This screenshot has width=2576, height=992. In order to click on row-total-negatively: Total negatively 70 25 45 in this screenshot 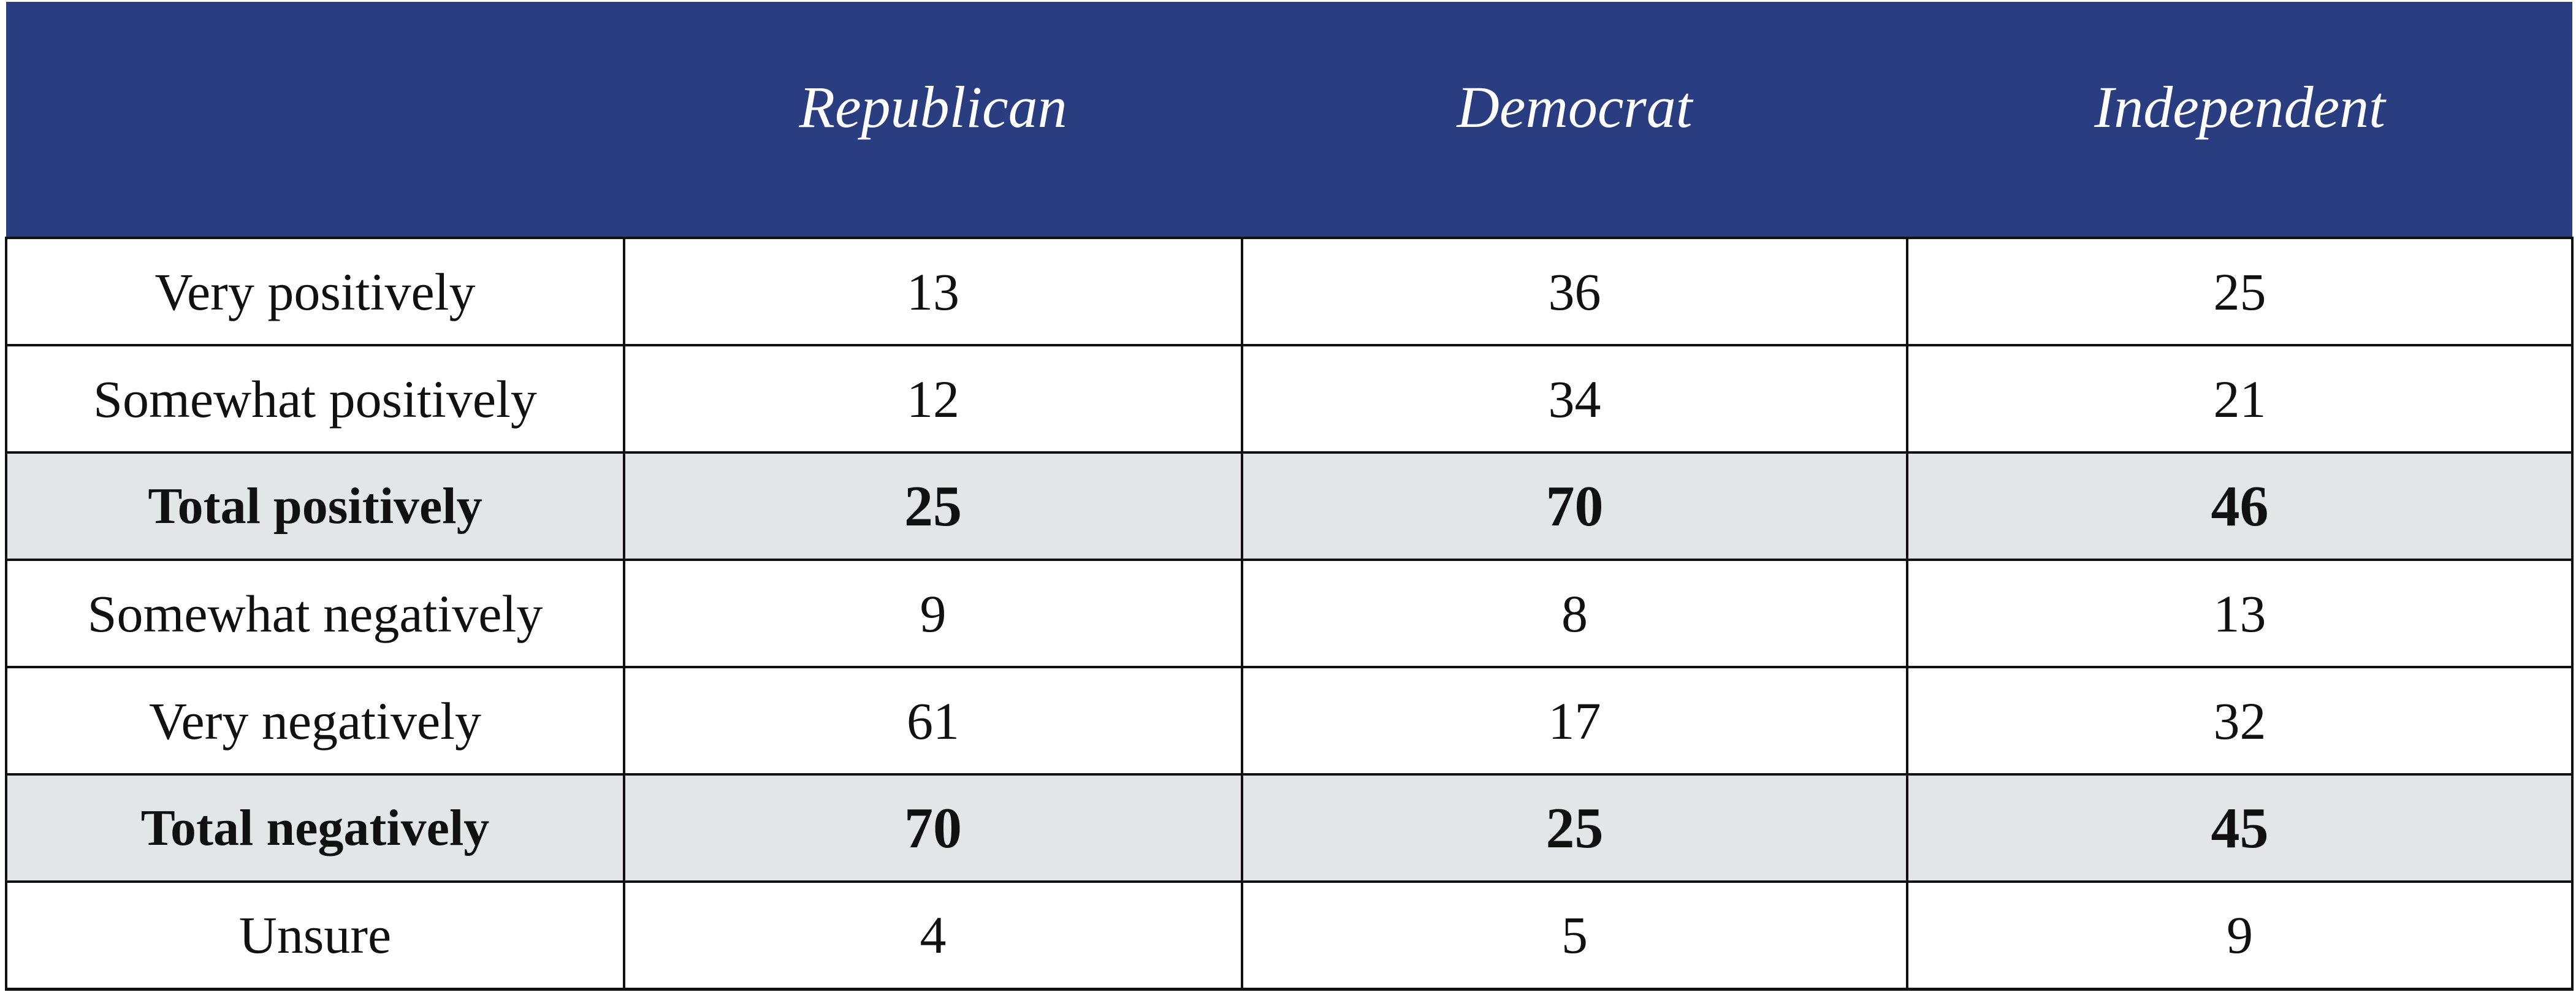, I will do `click(1289, 828)`.